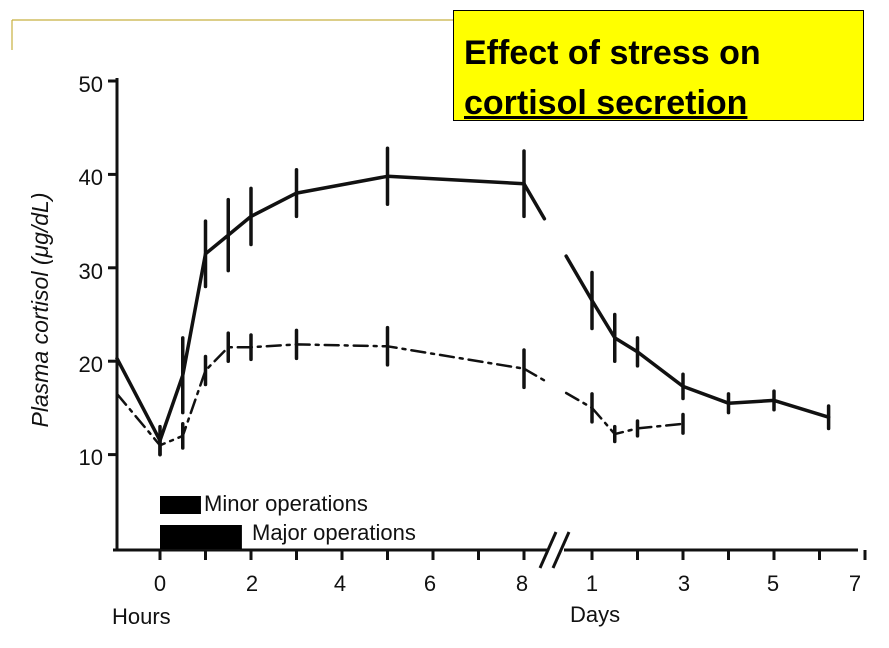 Image resolution: width=889 pixels, height=648 pixels. What do you see at coordinates (579, 400) in the screenshot?
I see `series-break-minor-b` at bounding box center [579, 400].